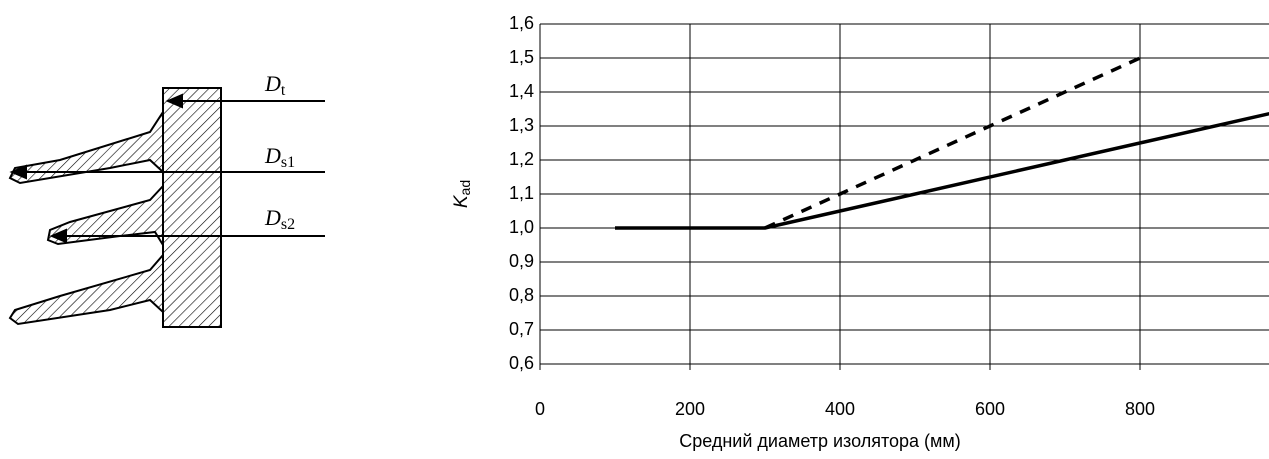 This screenshot has height=459, width=1269. I want to click on label-sub: s1, so click(288, 162).